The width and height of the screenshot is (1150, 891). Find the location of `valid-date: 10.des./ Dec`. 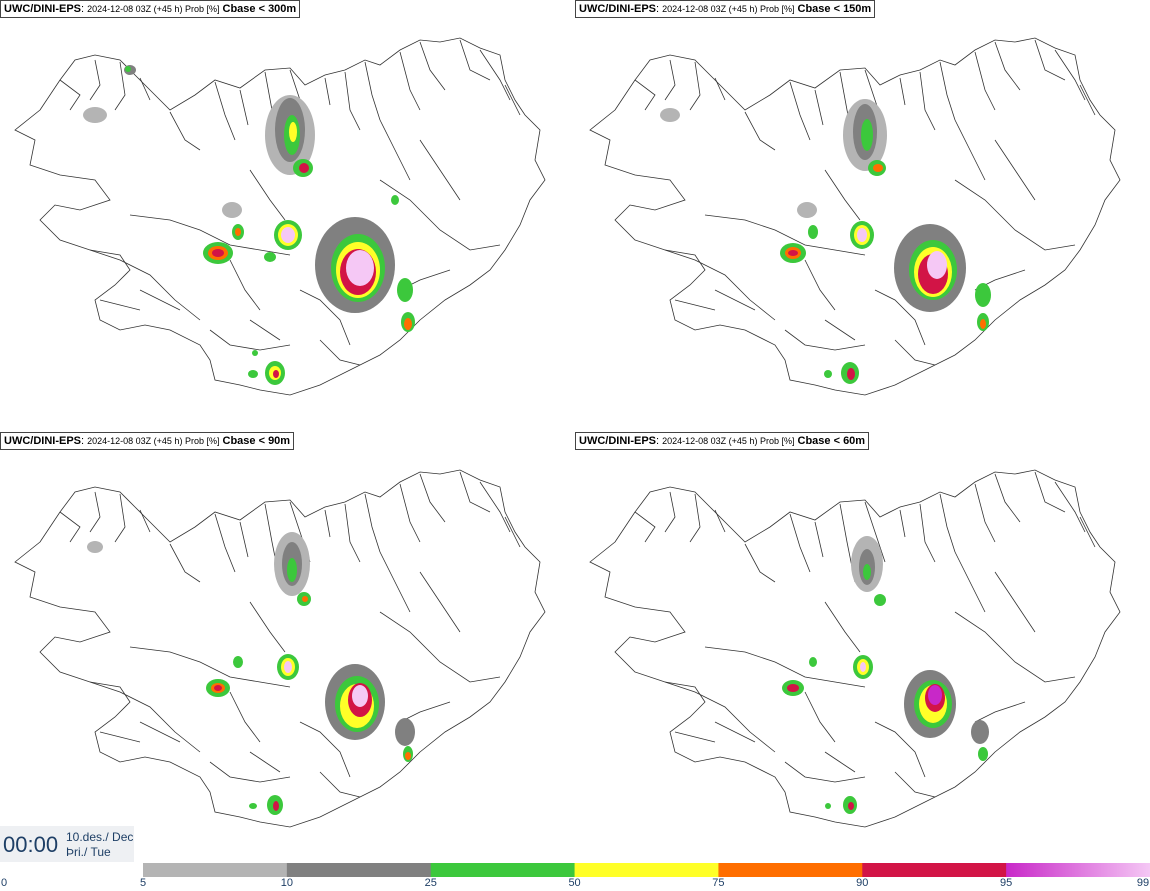

valid-date: 10.des./ Dec is located at coordinates (100, 837).